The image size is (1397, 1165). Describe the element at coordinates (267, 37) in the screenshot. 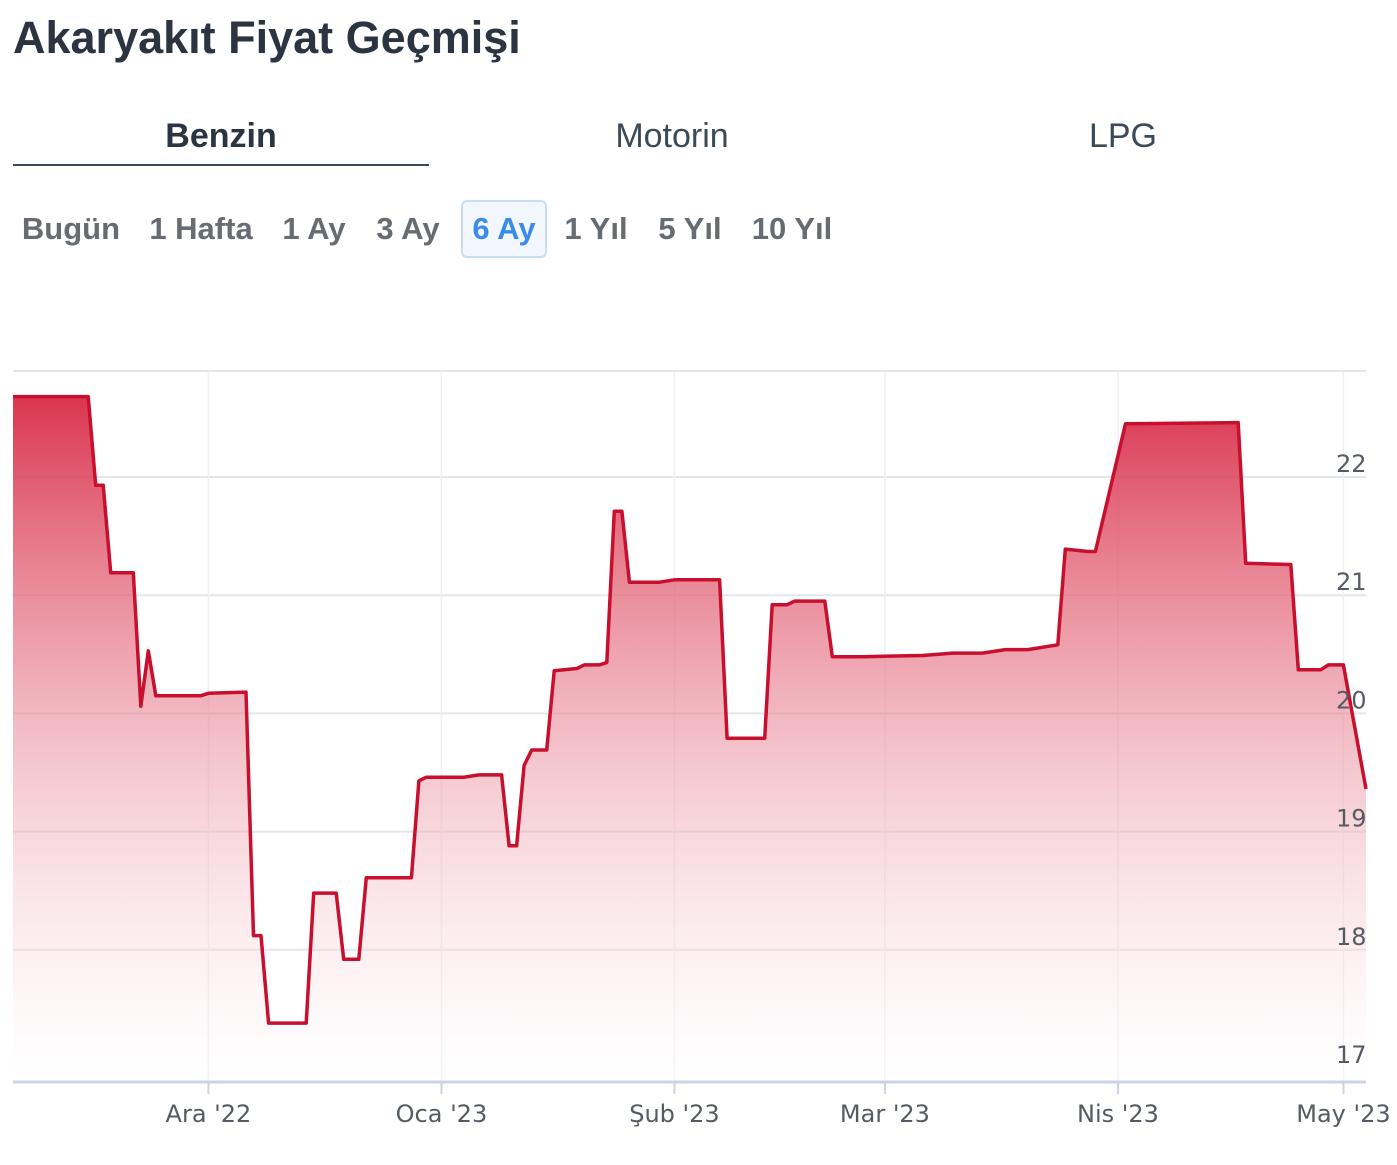

I see `page-title: Akaryakıt Fiyat Geçmişi` at that location.